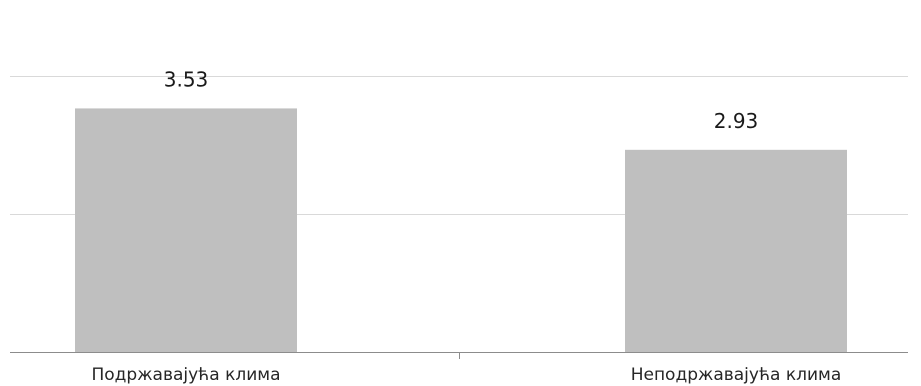  Describe the element at coordinates (736, 121) in the screenshot. I see `data-label-2: 2.93` at that location.